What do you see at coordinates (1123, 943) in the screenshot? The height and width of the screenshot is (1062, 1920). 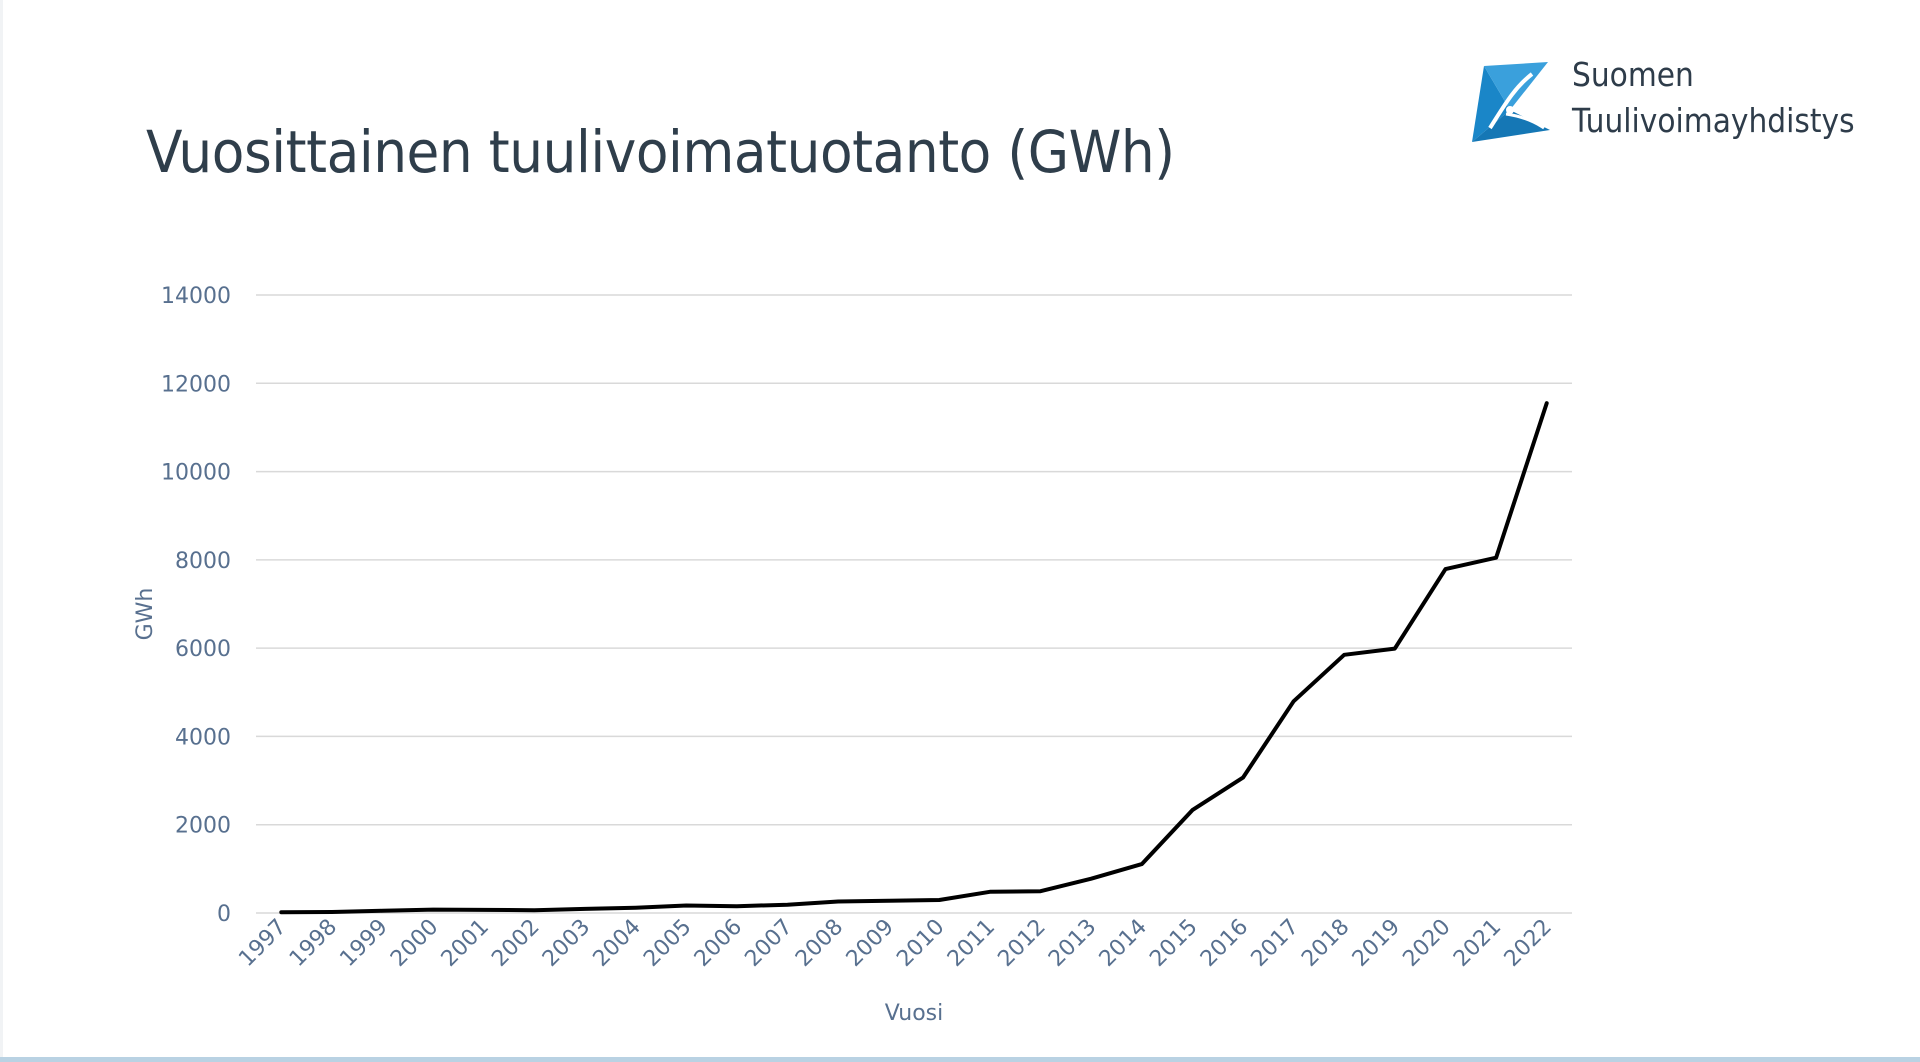 I see `x-tick-label-2014: 2014` at bounding box center [1123, 943].